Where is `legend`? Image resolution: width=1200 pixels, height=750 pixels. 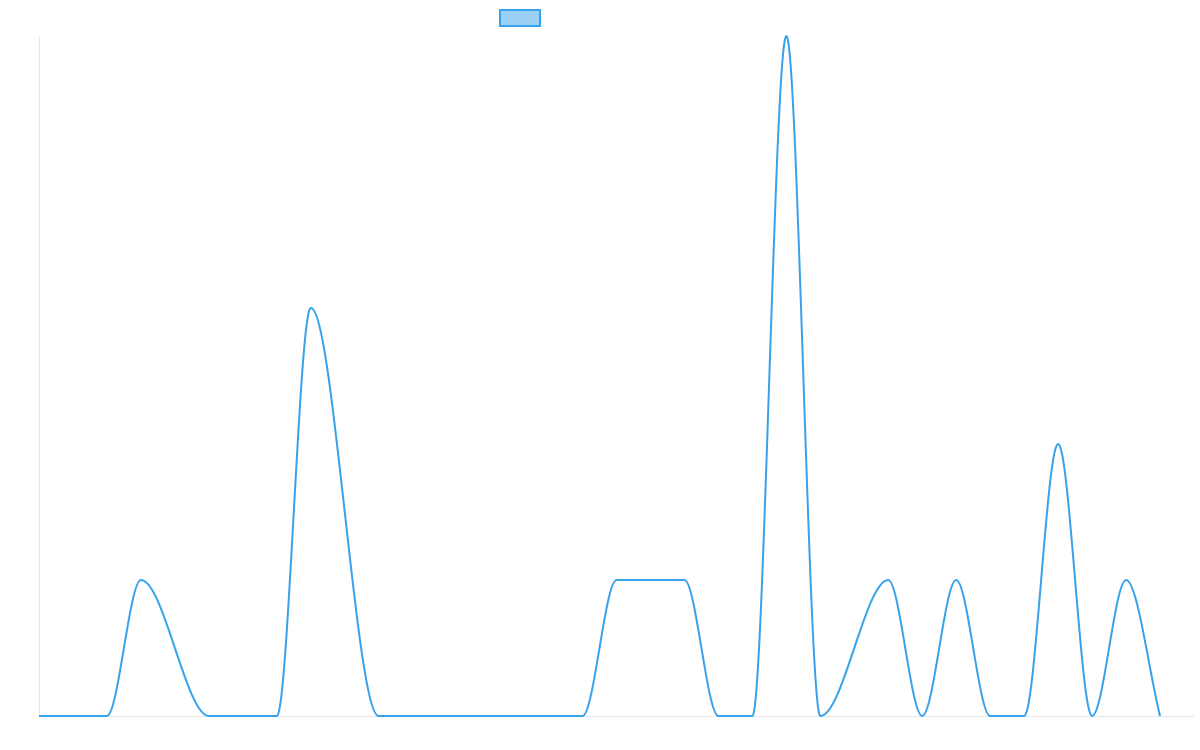
legend is located at coordinates (520, 18).